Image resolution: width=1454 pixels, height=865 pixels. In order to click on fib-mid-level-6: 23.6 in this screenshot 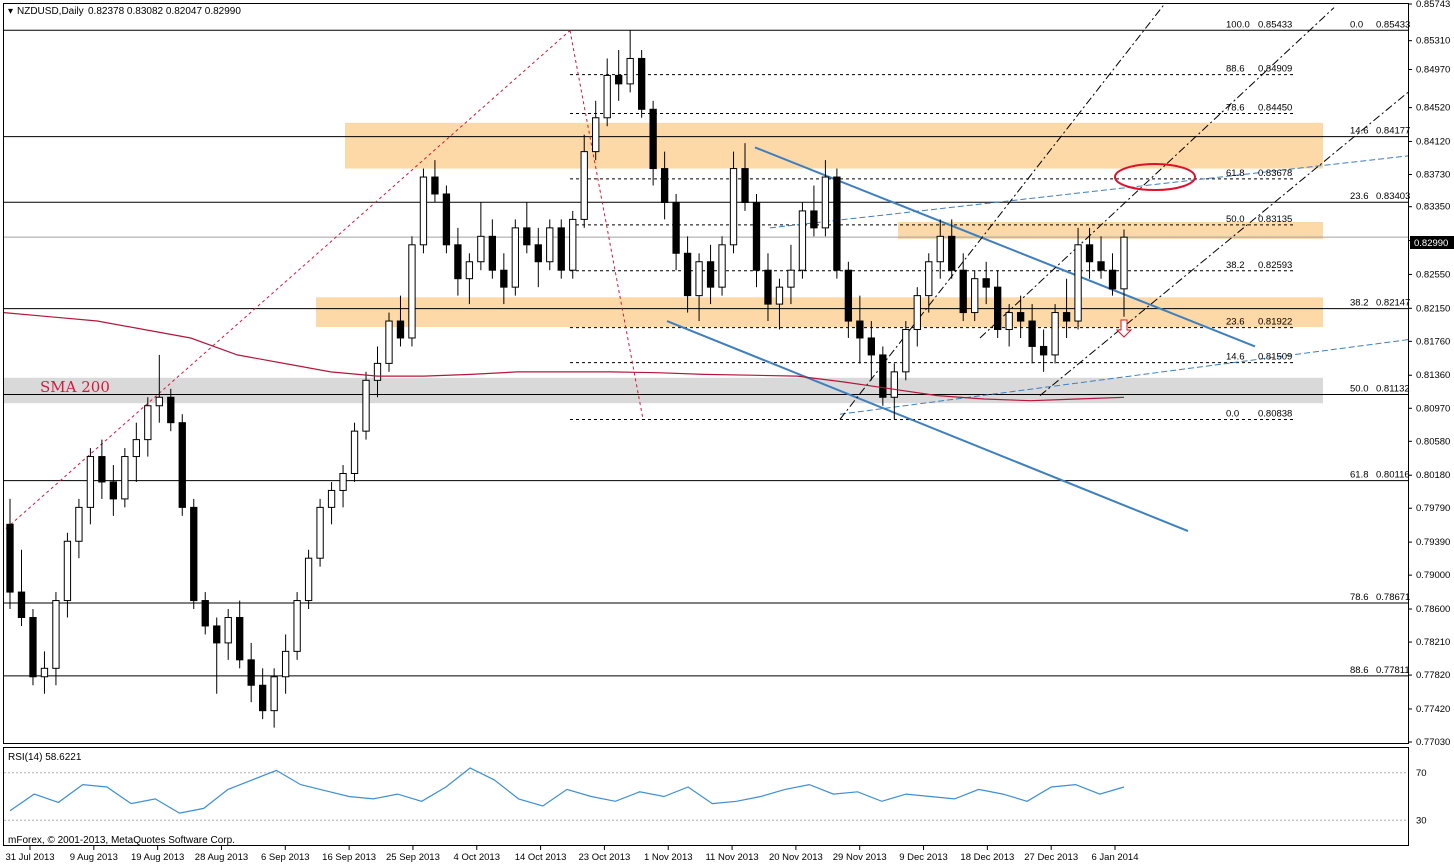, I will do `click(1235, 322)`.